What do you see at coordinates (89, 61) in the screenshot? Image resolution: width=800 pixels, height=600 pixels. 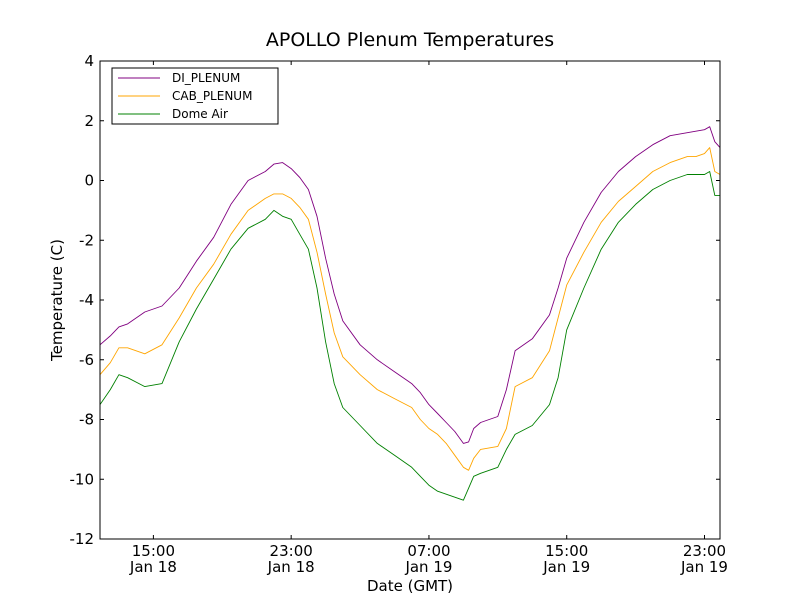 I see `y-tick-label: 4` at bounding box center [89, 61].